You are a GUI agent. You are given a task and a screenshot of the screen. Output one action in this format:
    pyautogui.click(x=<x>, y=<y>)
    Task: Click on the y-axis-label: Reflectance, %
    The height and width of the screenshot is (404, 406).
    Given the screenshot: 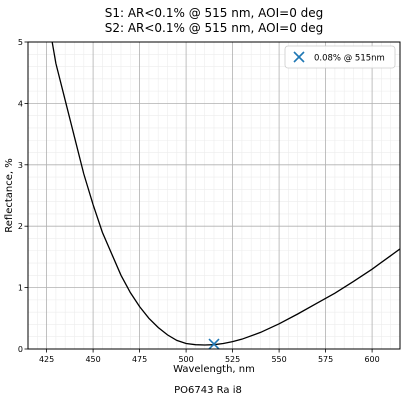 What is the action you would take?
    pyautogui.click(x=9, y=195)
    